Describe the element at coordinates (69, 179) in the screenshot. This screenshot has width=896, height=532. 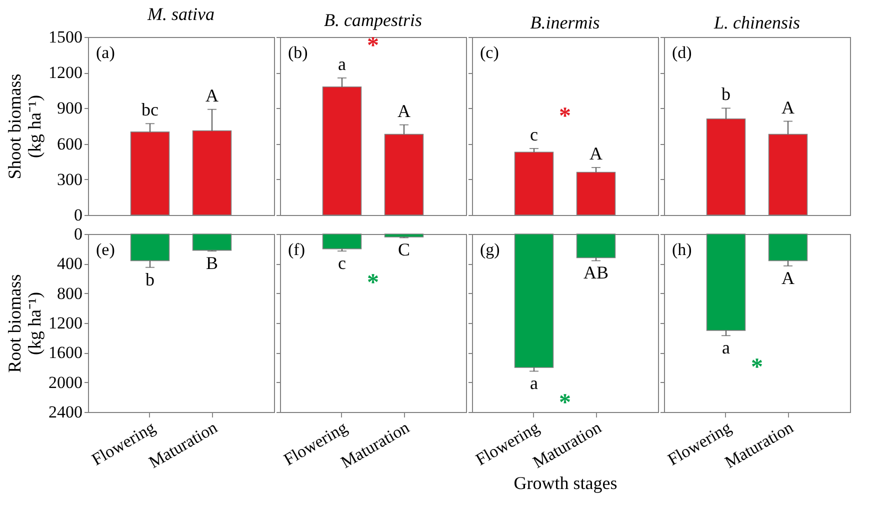
I see `y-tick-label: 300` at that location.